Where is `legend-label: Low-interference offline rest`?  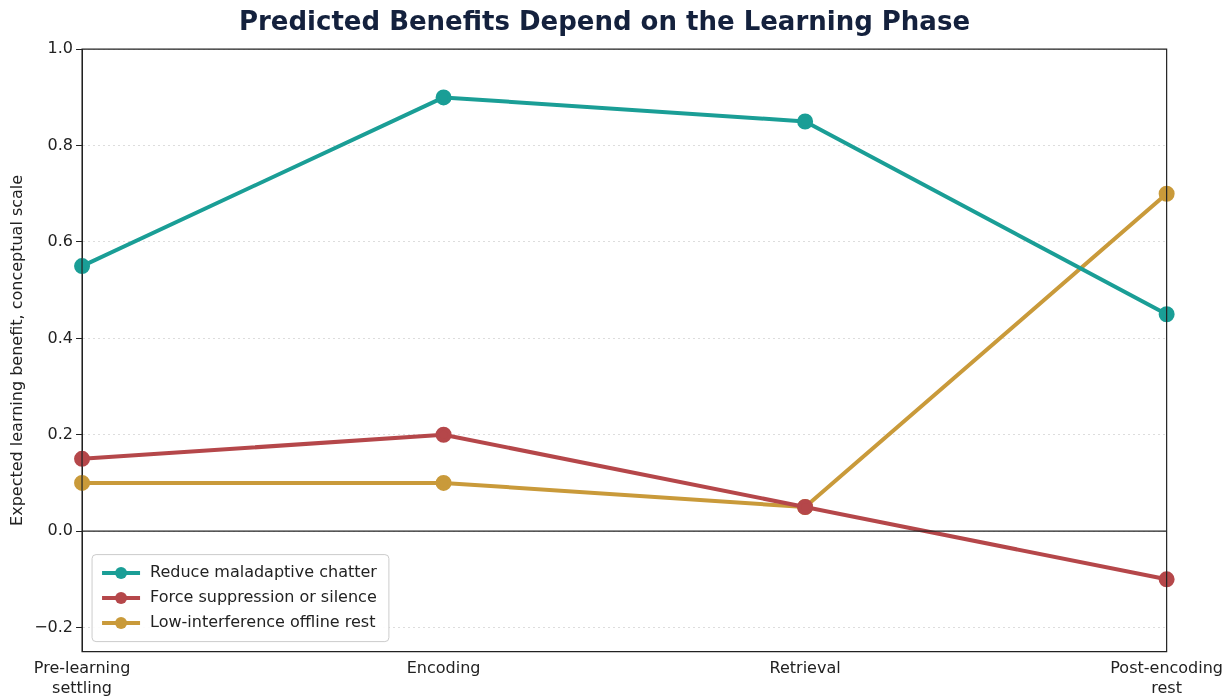 legend-label: Low-interference offline rest is located at coordinates (263, 622).